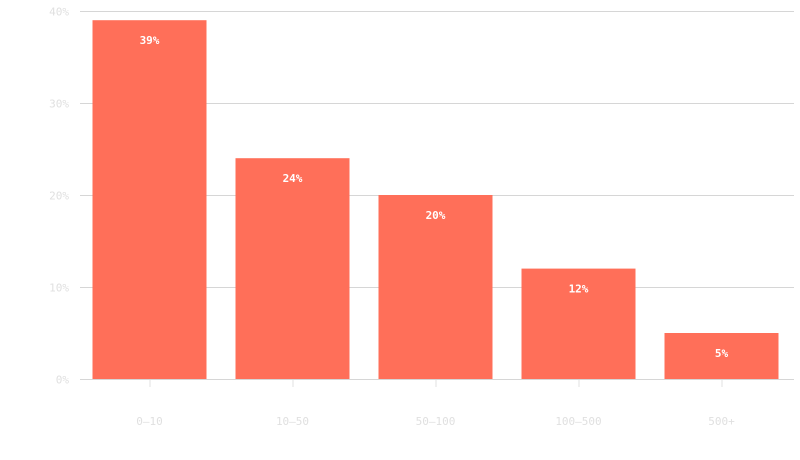  I want to click on y-tick-label: 10%, so click(59, 288).